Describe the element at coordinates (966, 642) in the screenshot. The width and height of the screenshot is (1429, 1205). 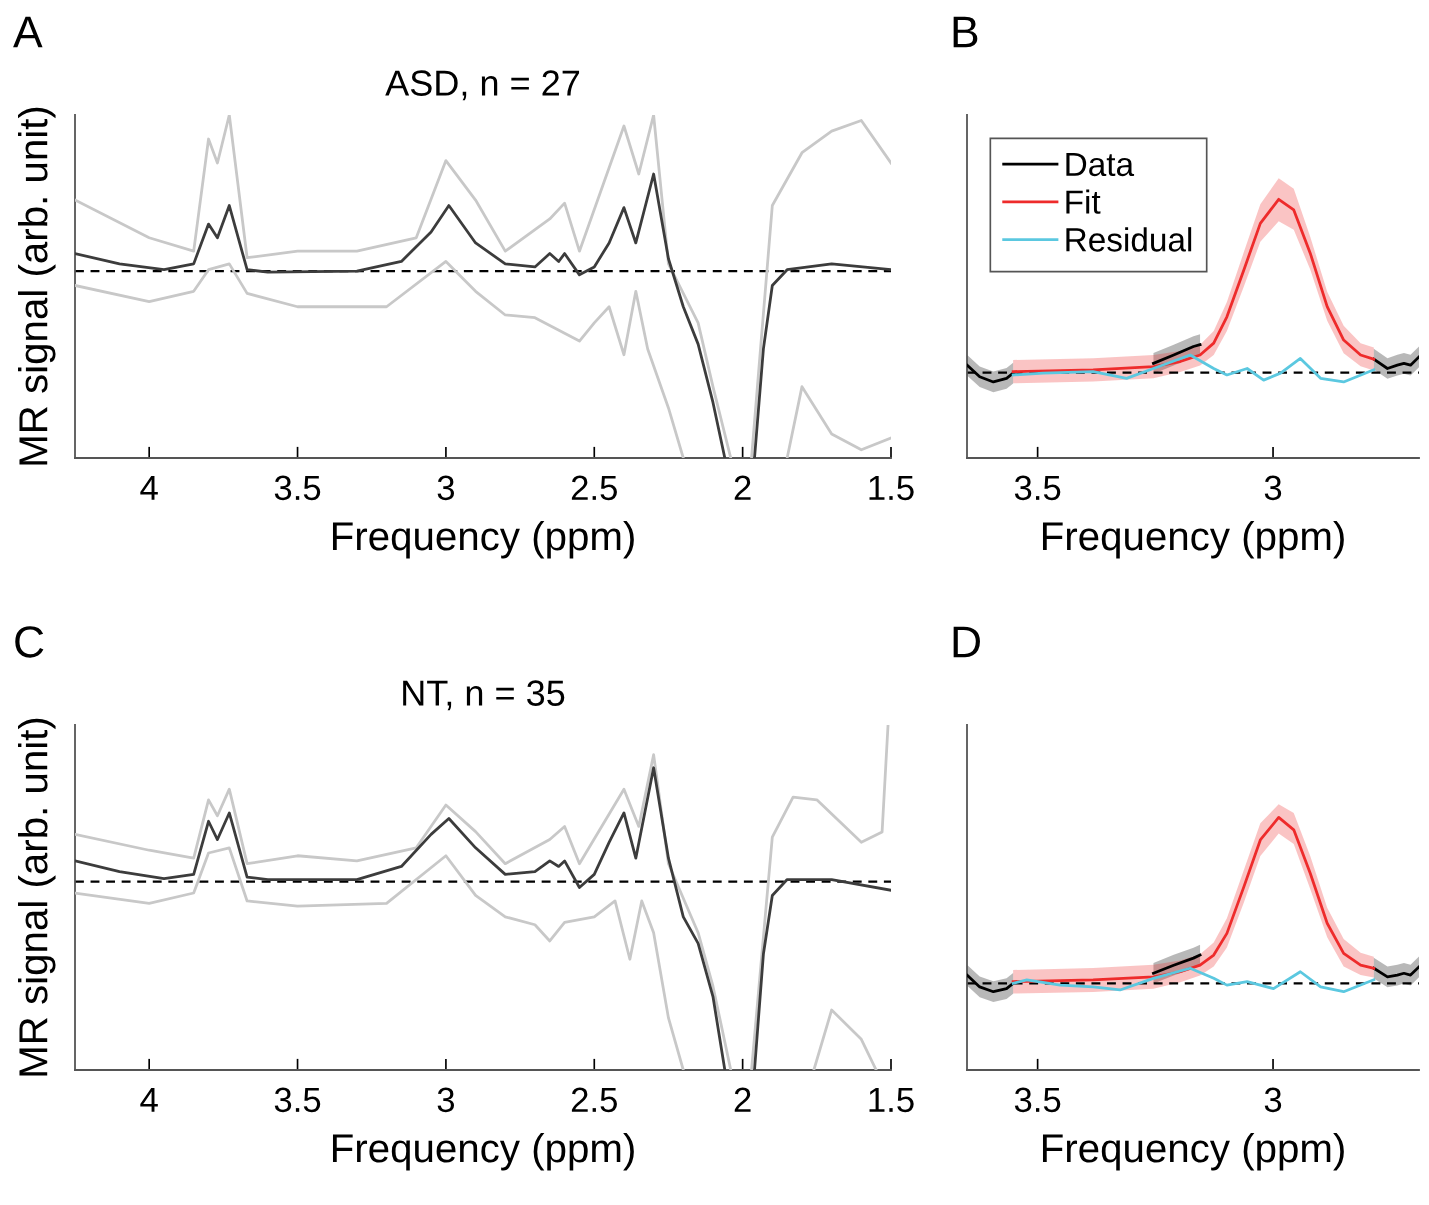
I see `text: D` at that location.